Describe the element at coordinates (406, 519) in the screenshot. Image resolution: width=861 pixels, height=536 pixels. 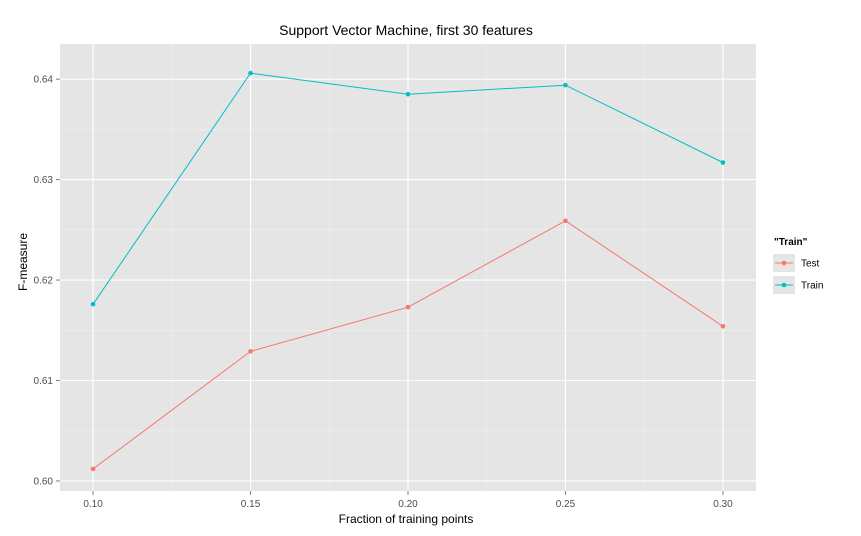
I see `x-axis-title: Fraction of training points` at that location.